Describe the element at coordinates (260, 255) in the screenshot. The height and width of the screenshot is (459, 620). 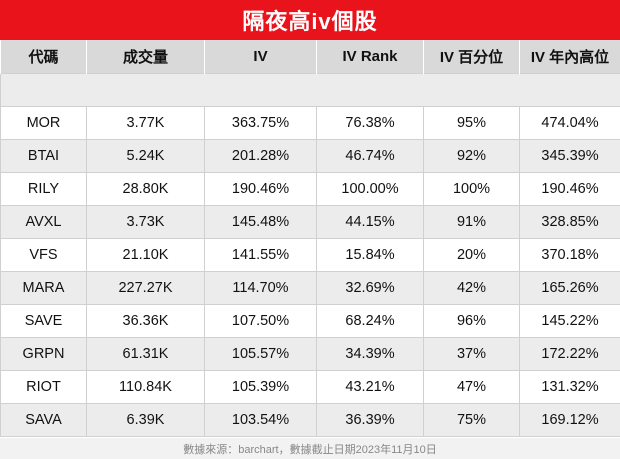
I see `iv-cell: 141.55%` at that location.